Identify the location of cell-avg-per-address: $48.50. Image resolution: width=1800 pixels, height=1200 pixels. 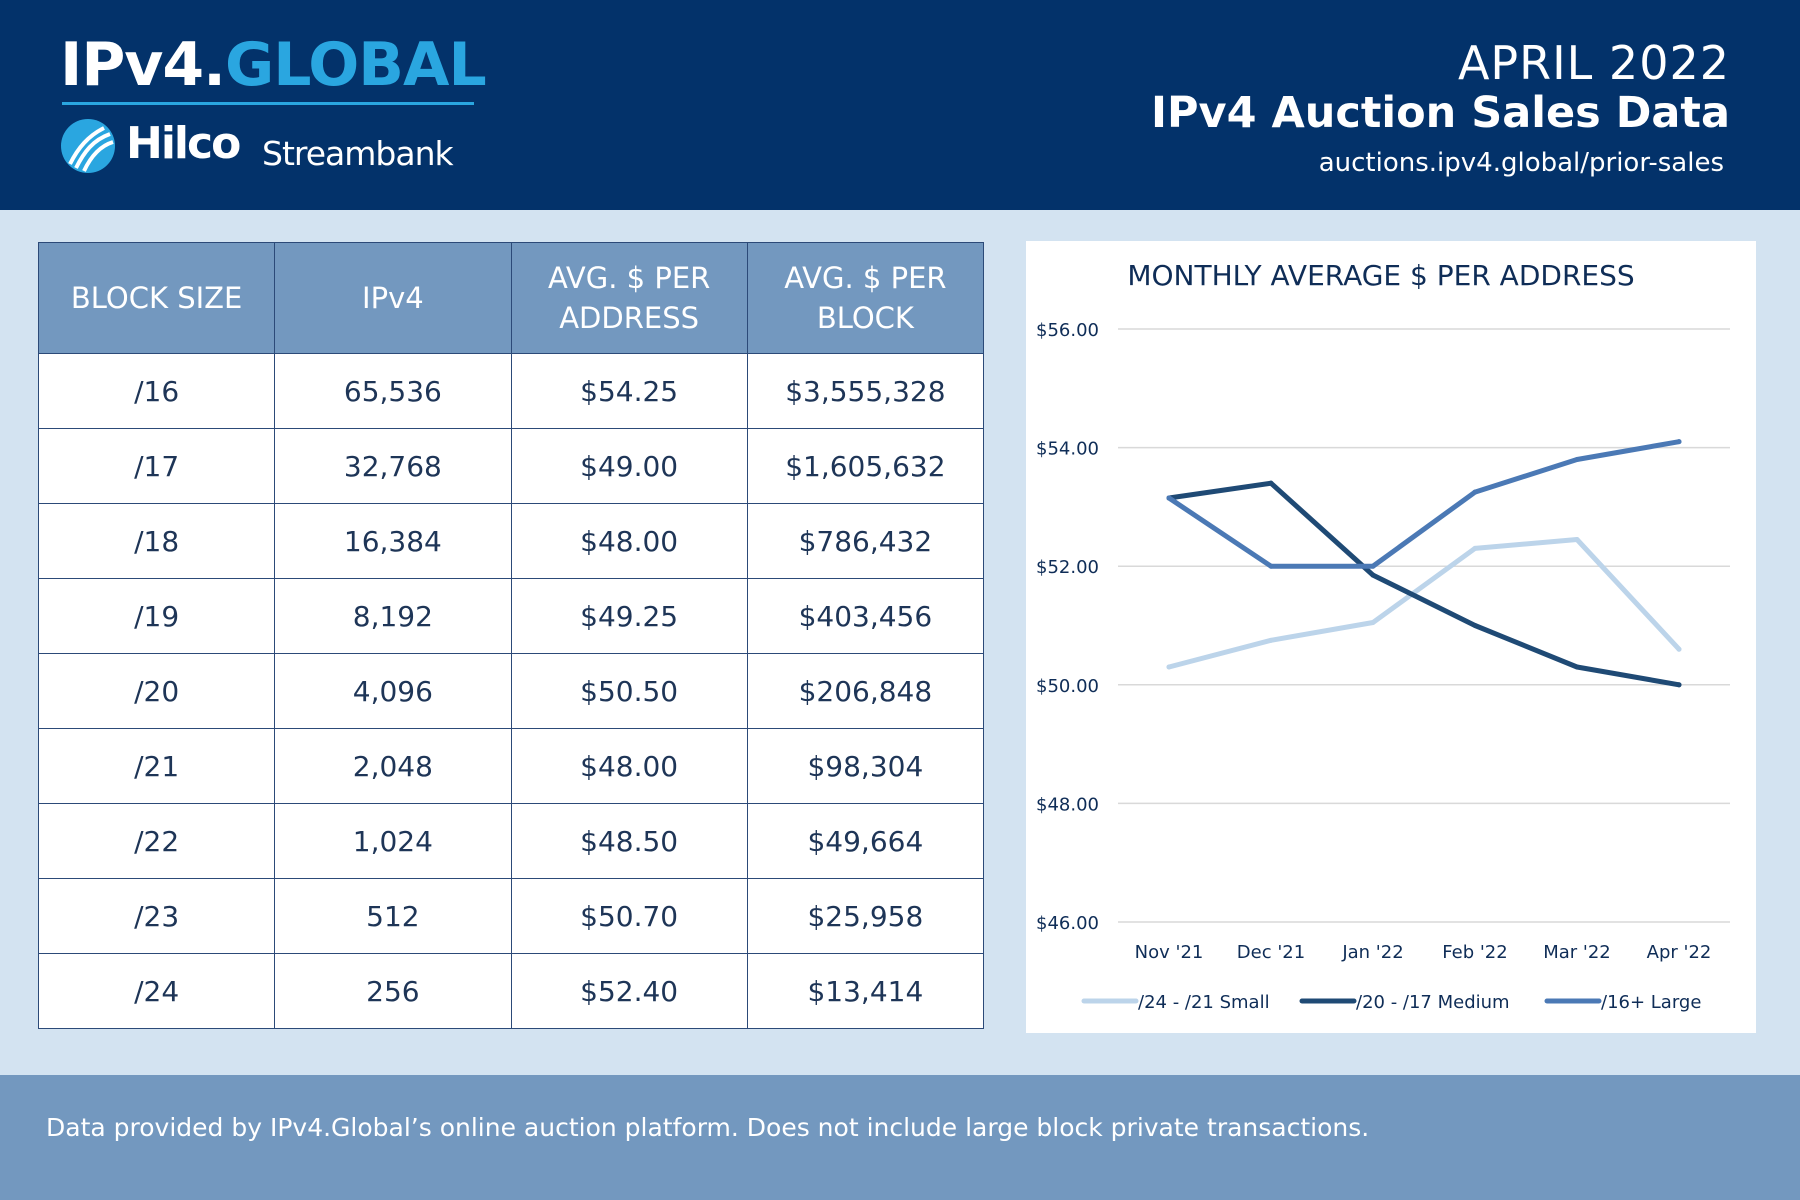
(629, 841).